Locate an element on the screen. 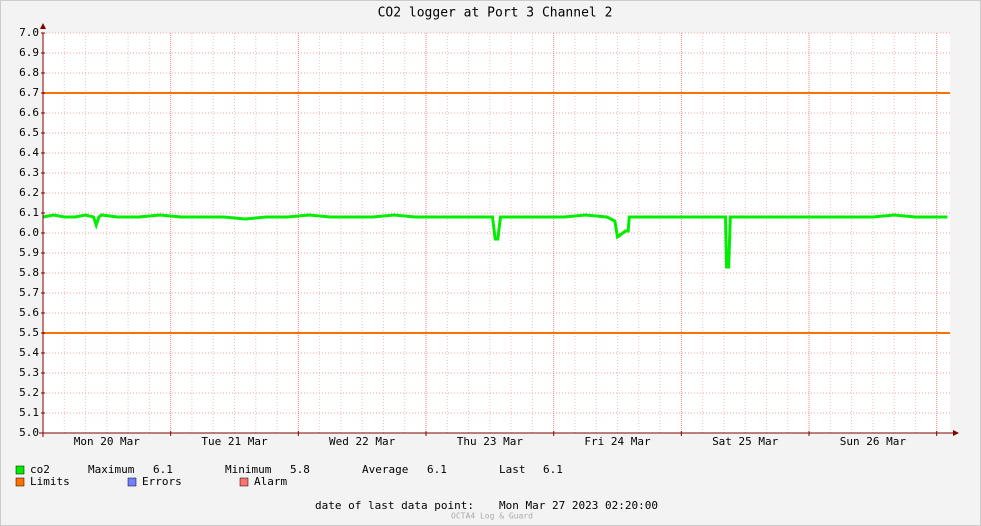  y-tick-label: 5.3 is located at coordinates (29, 372).